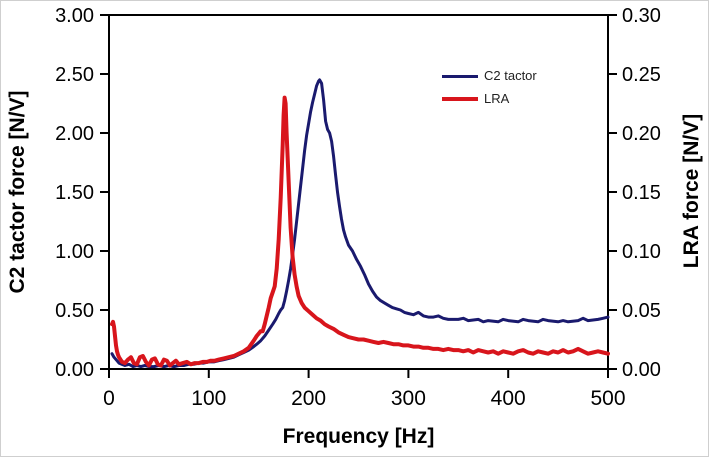 The width and height of the screenshot is (709, 457). I want to click on y-left-tick-label: 3.00, so click(74, 16).